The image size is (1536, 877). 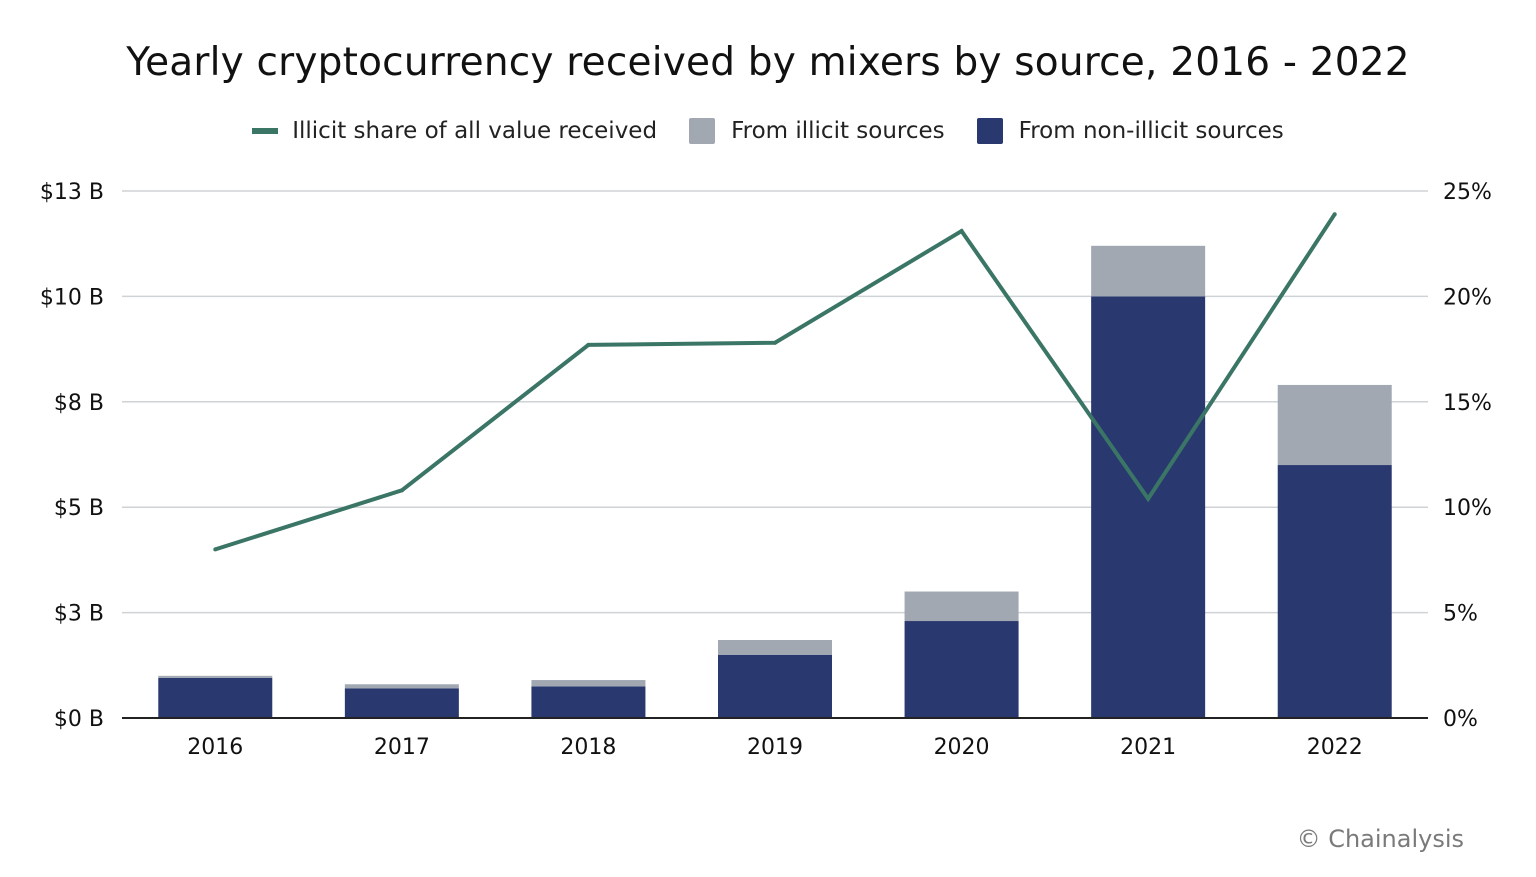 I want to click on y-left-tick-label: $5 B, so click(x=79, y=508).